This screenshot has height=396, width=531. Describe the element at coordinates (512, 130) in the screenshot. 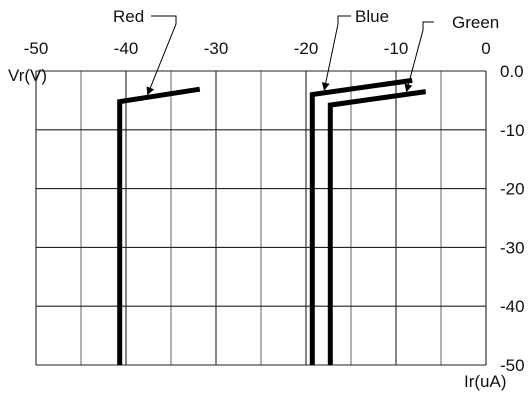

I see `y-tick-label: -10` at that location.